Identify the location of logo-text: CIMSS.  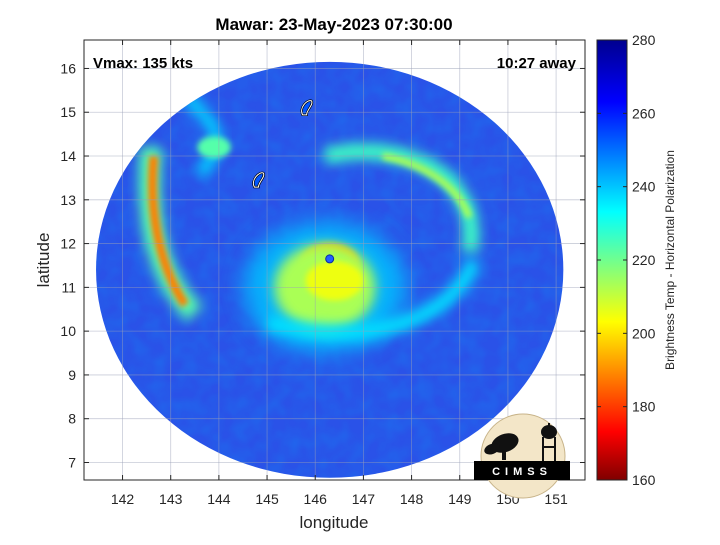
(522, 472).